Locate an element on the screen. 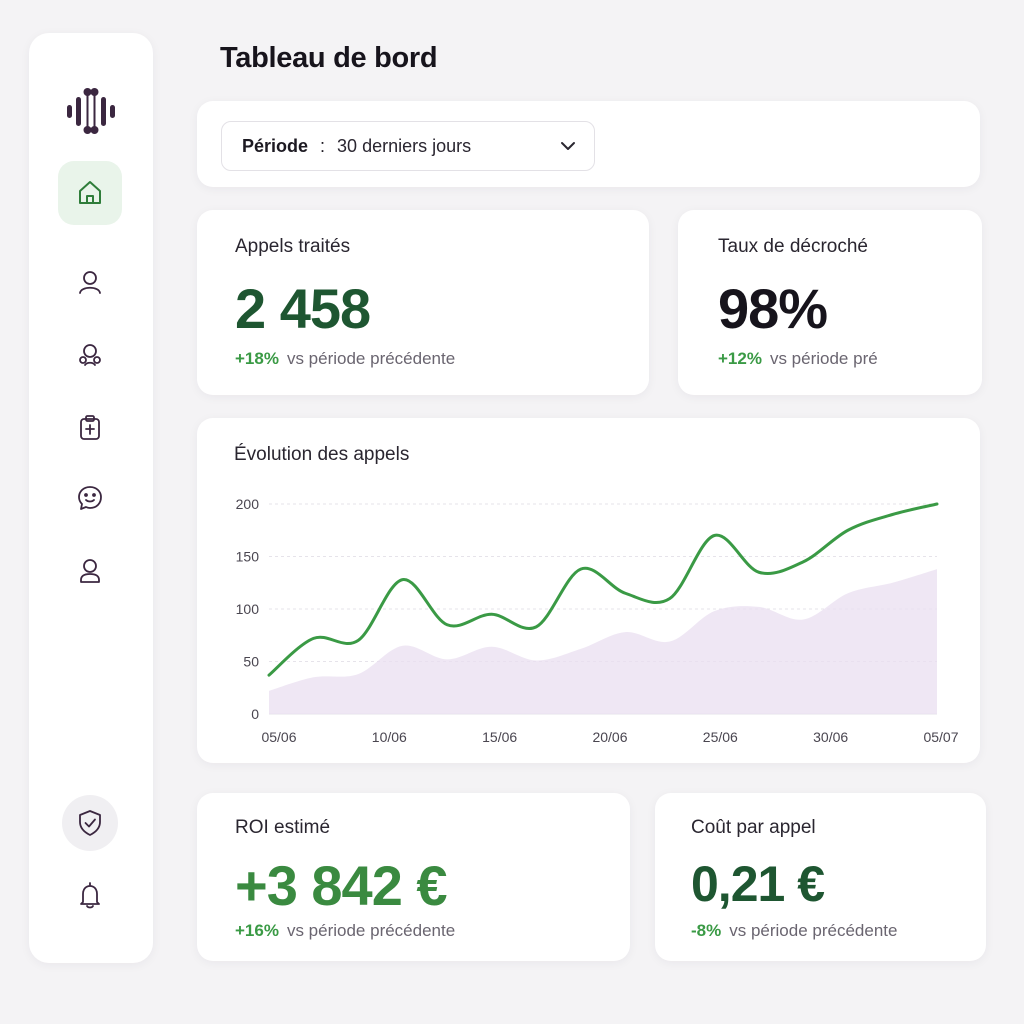 This screenshot has height=1024, width=1024. kpi-label: Coût par appel is located at coordinates (753, 827).